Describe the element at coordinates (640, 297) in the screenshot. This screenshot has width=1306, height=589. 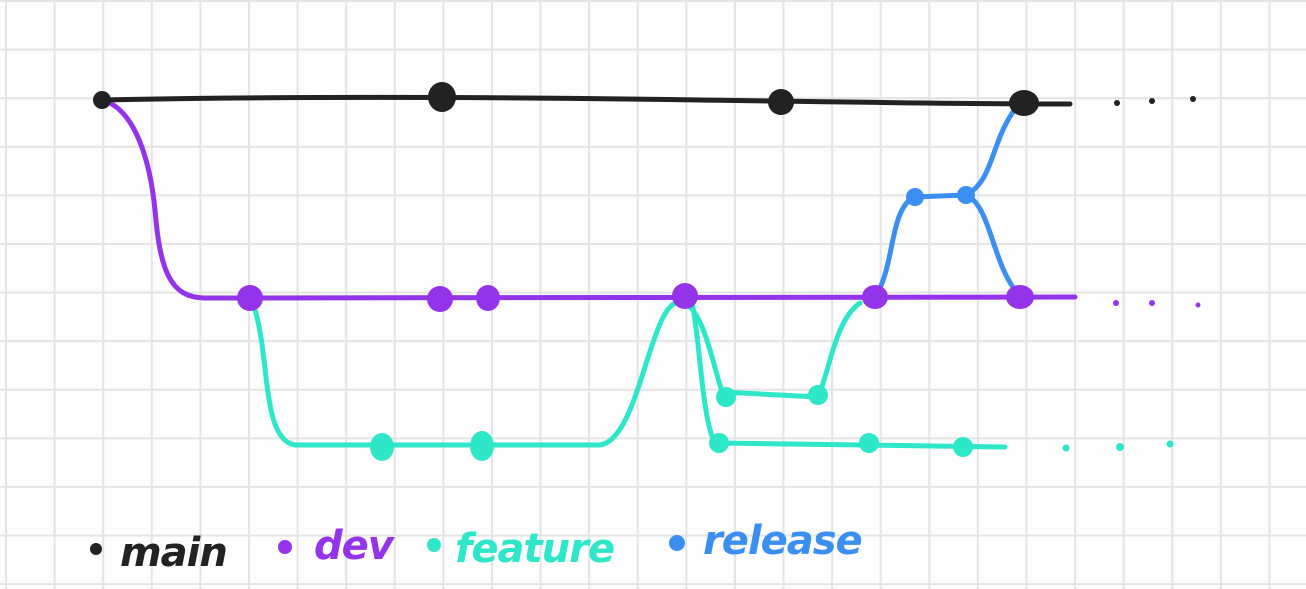
I see `dev-branch-line` at that location.